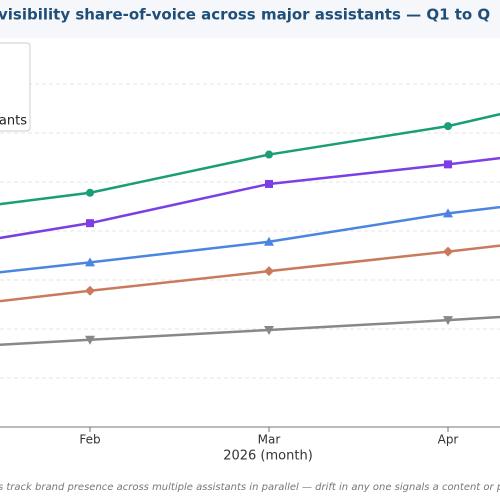 The width and height of the screenshot is (500, 500). I want to click on x-tick-label: Feb, so click(89, 440).